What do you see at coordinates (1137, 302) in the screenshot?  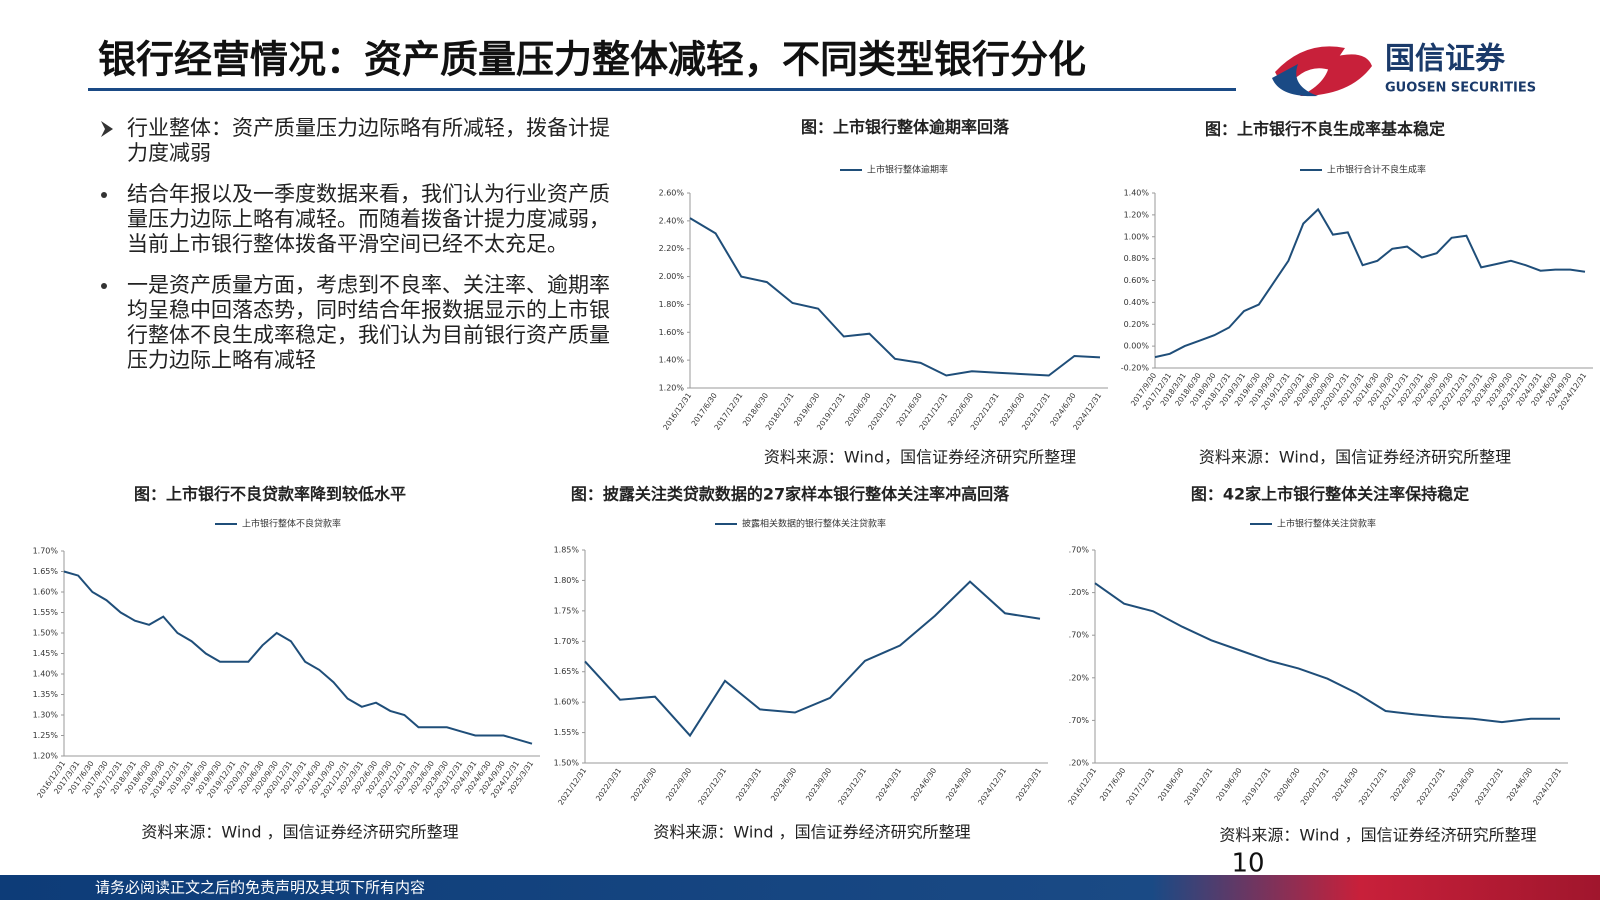 I see `y-tick-label: 0.40%` at bounding box center [1137, 302].